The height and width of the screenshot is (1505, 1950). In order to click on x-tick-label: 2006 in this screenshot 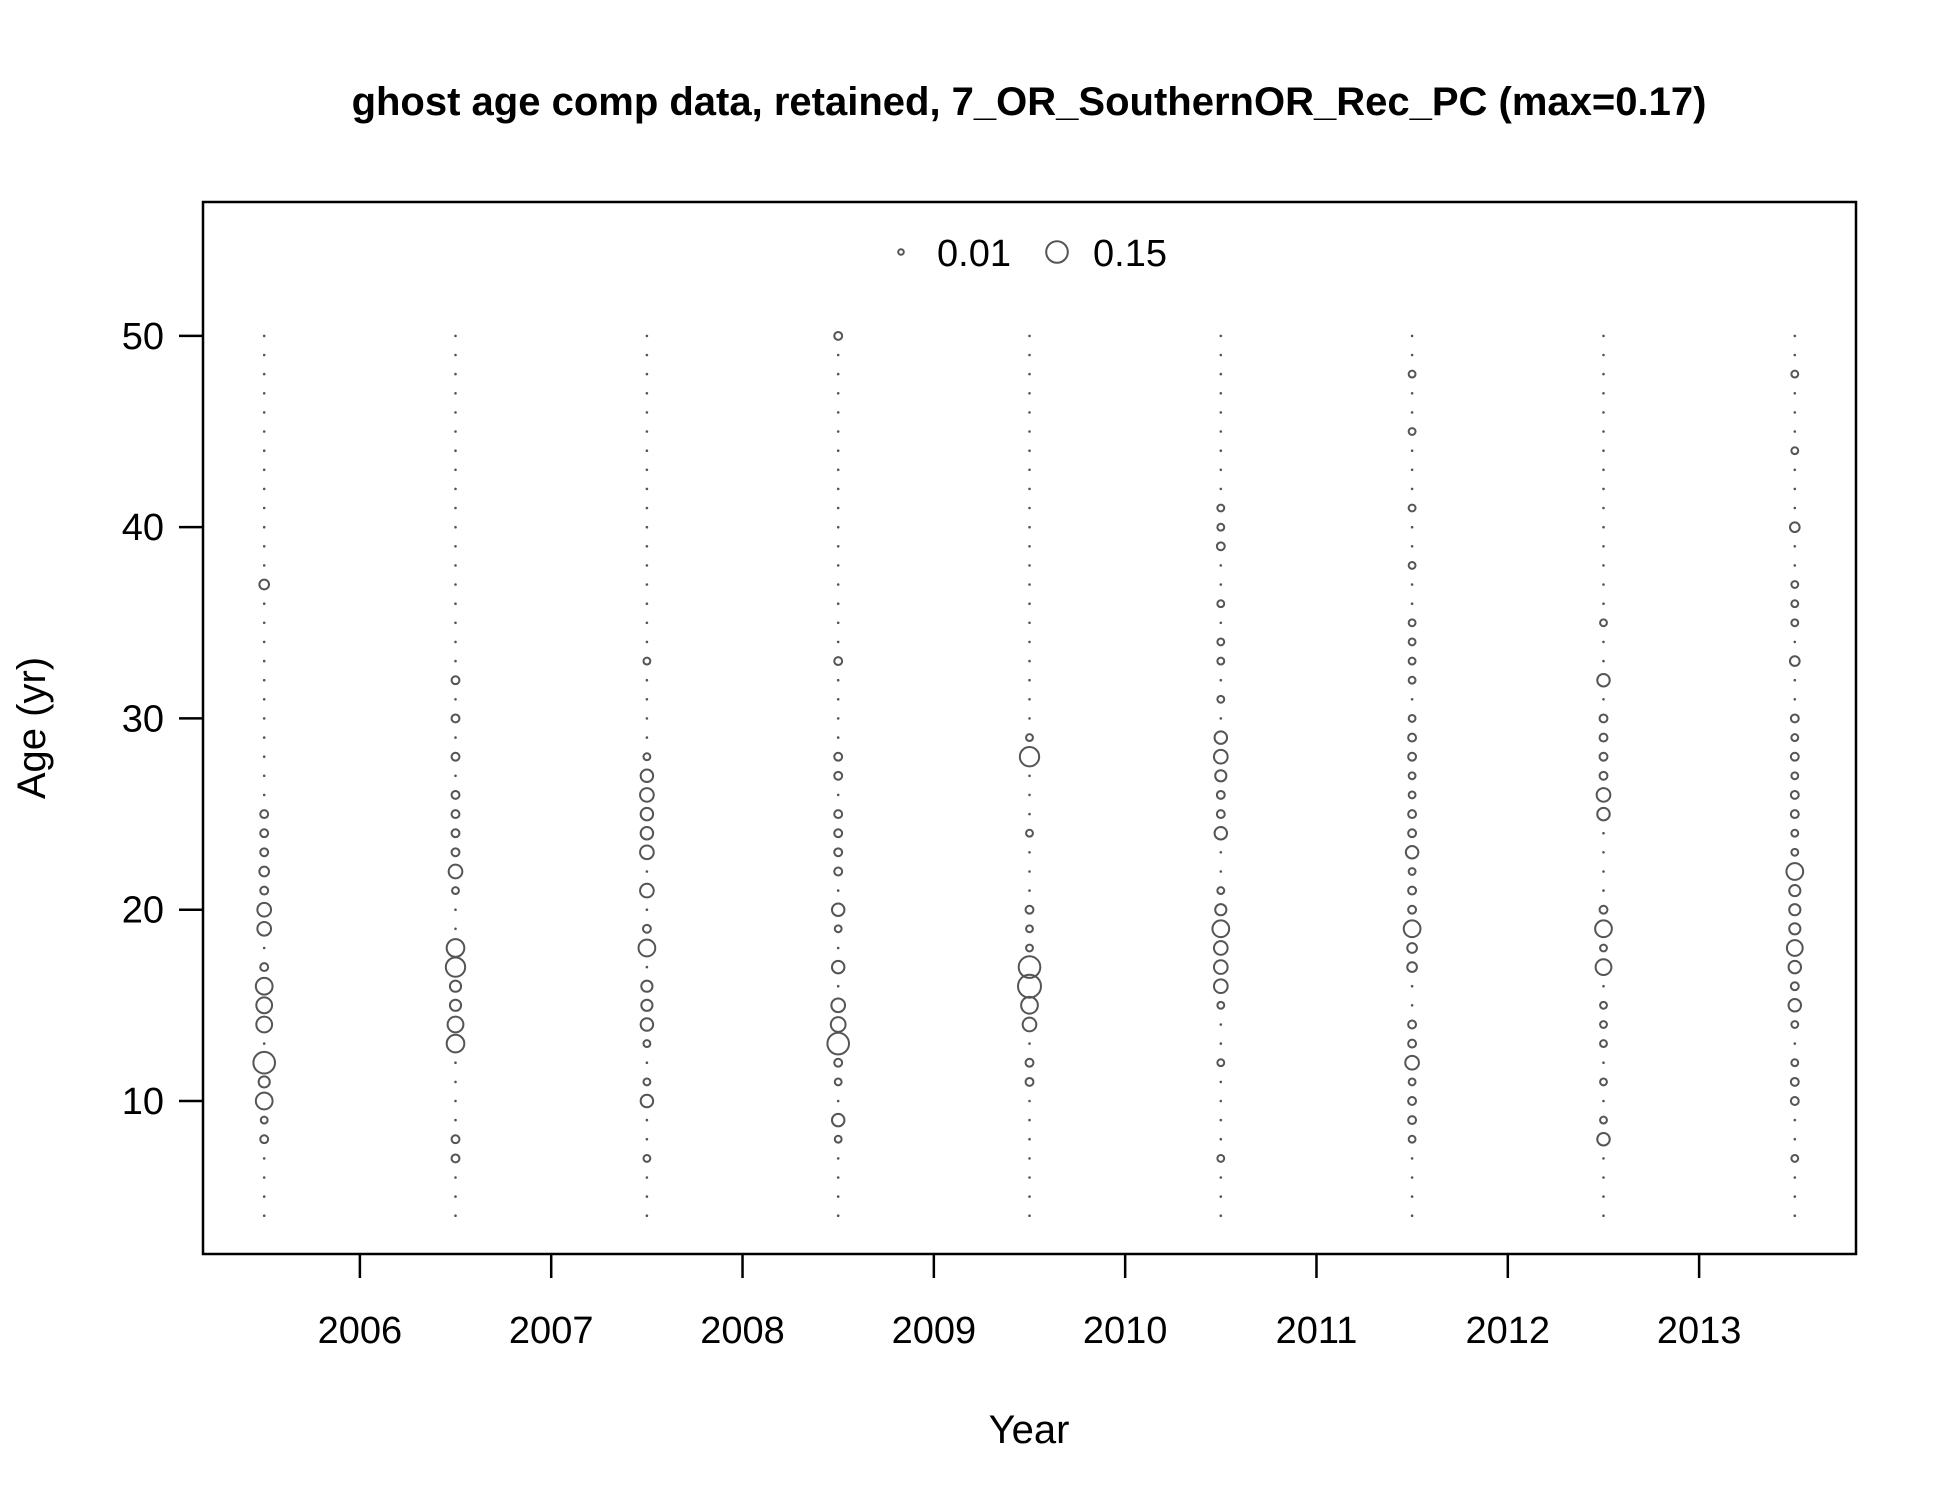, I will do `click(360, 1331)`.